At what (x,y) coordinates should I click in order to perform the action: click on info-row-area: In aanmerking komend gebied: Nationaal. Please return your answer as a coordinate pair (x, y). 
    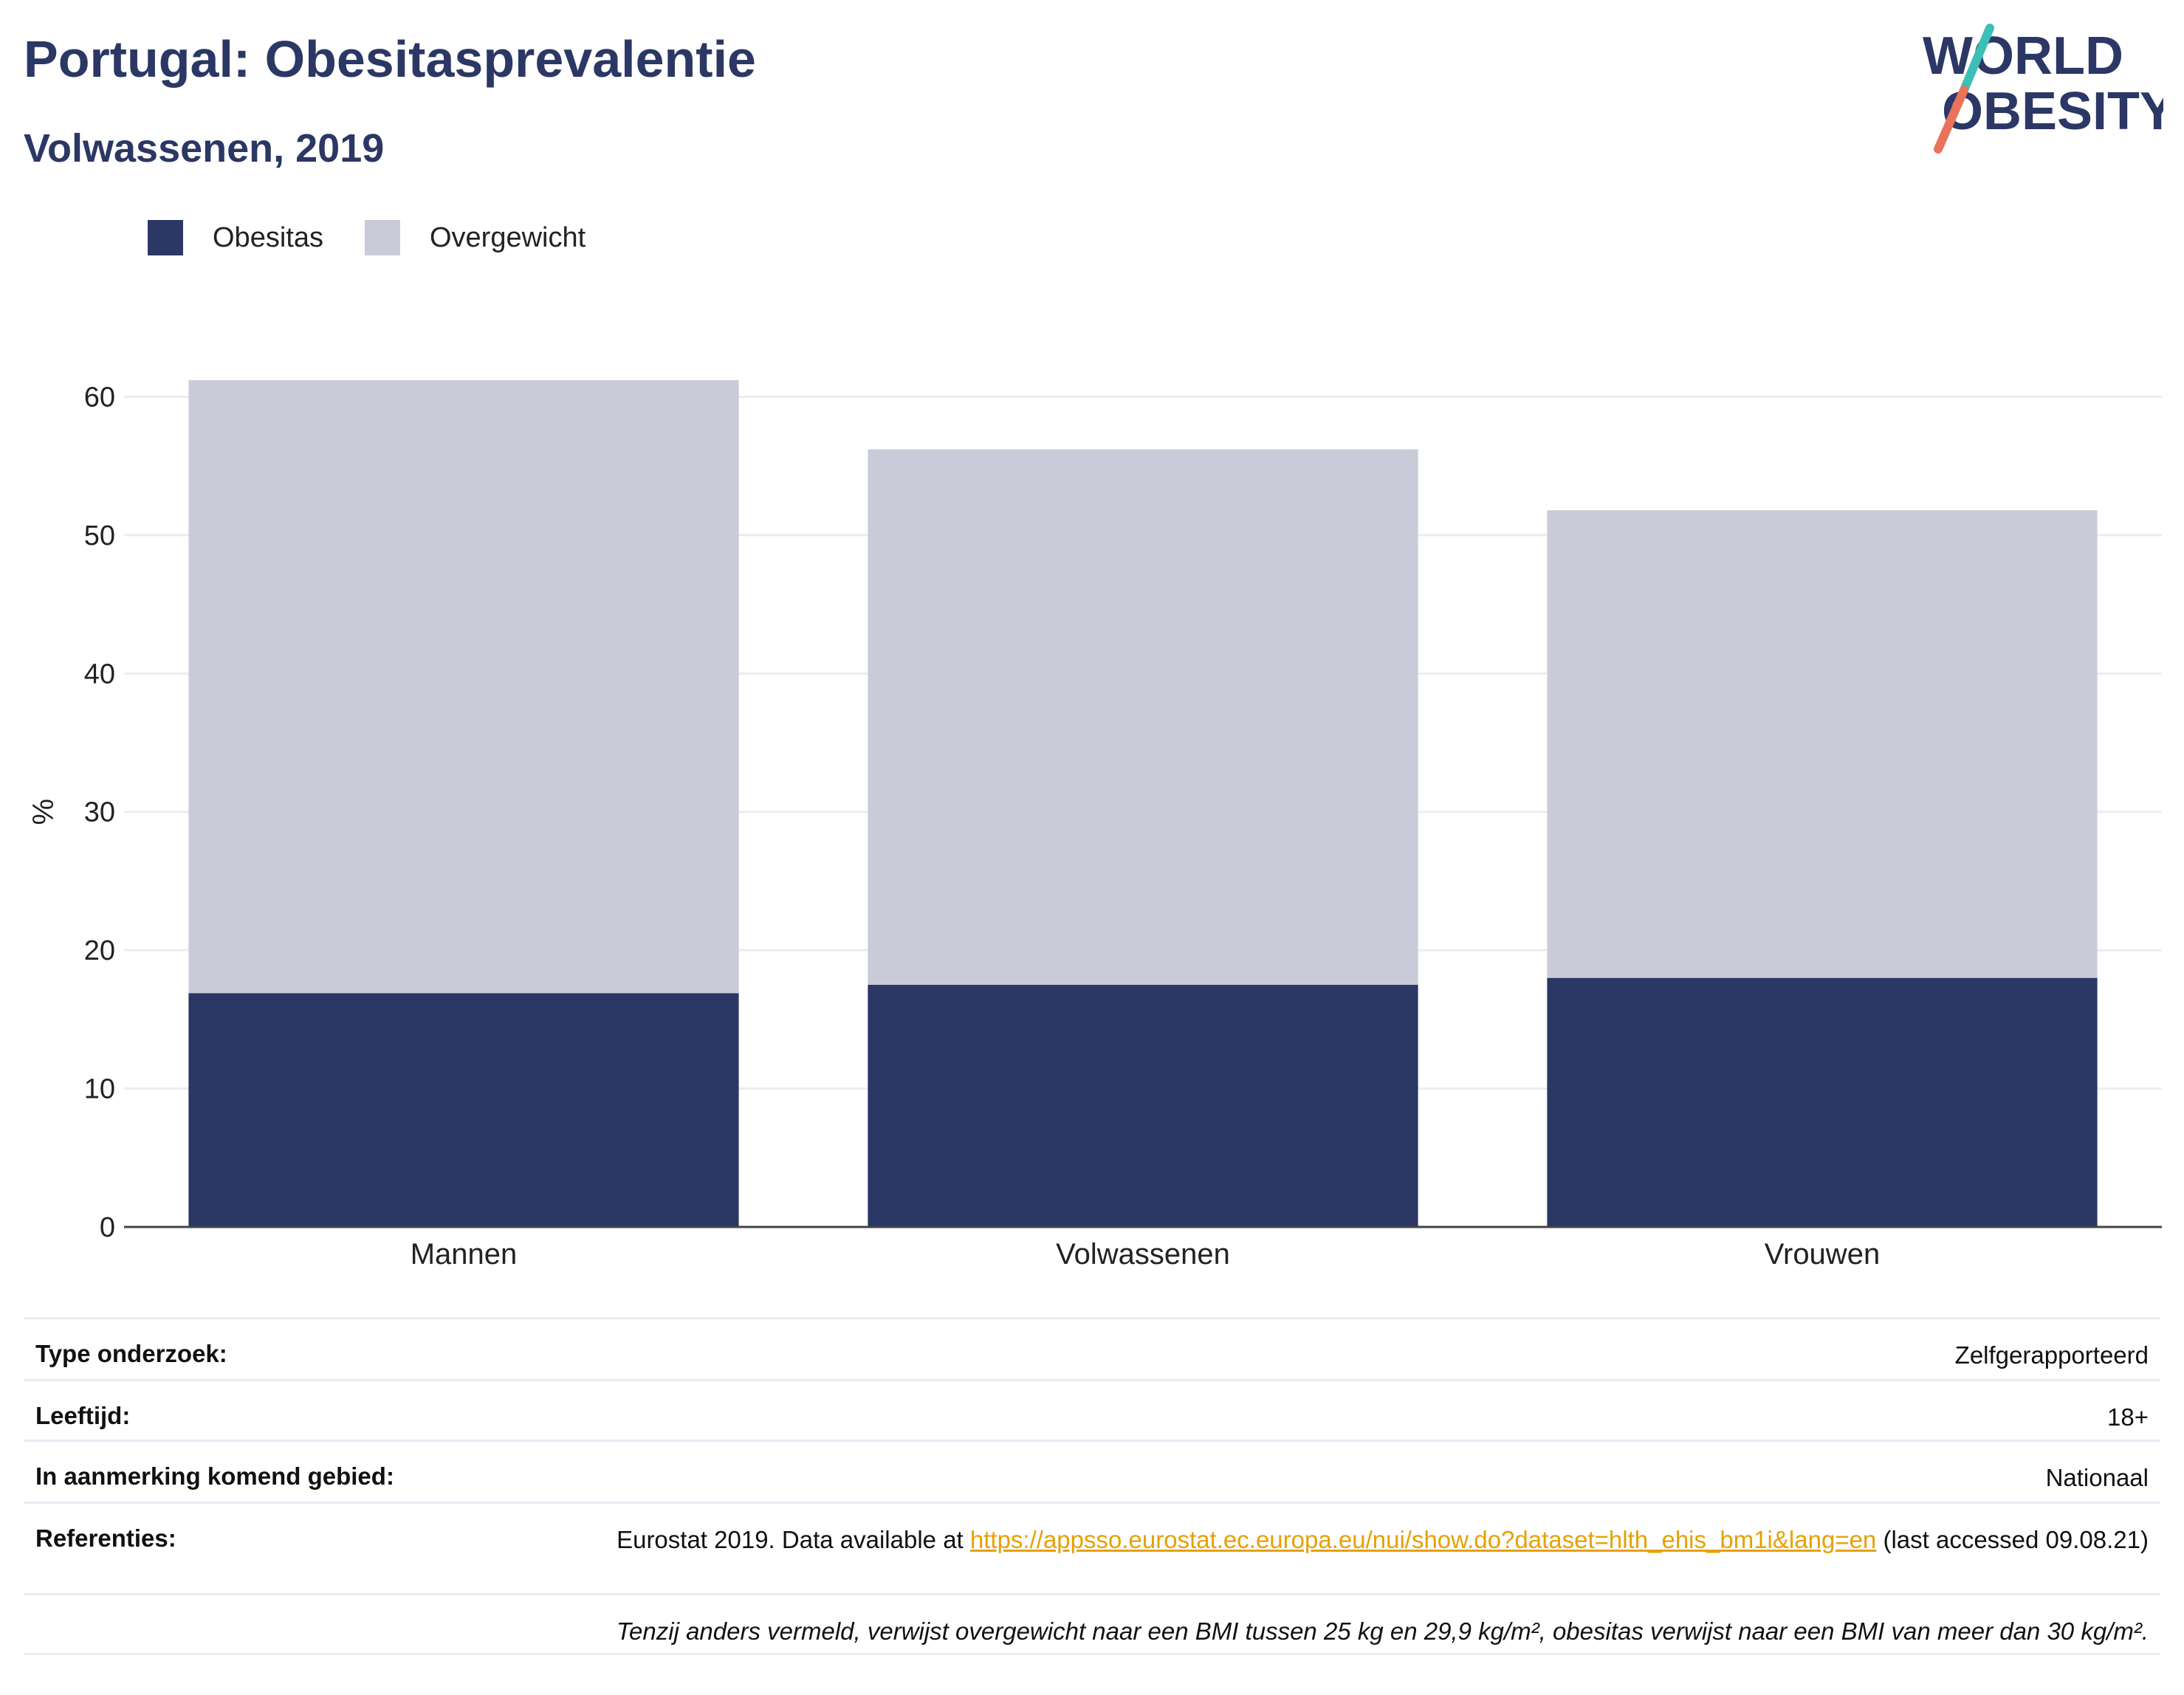
    Looking at the image, I should click on (1092, 1471).